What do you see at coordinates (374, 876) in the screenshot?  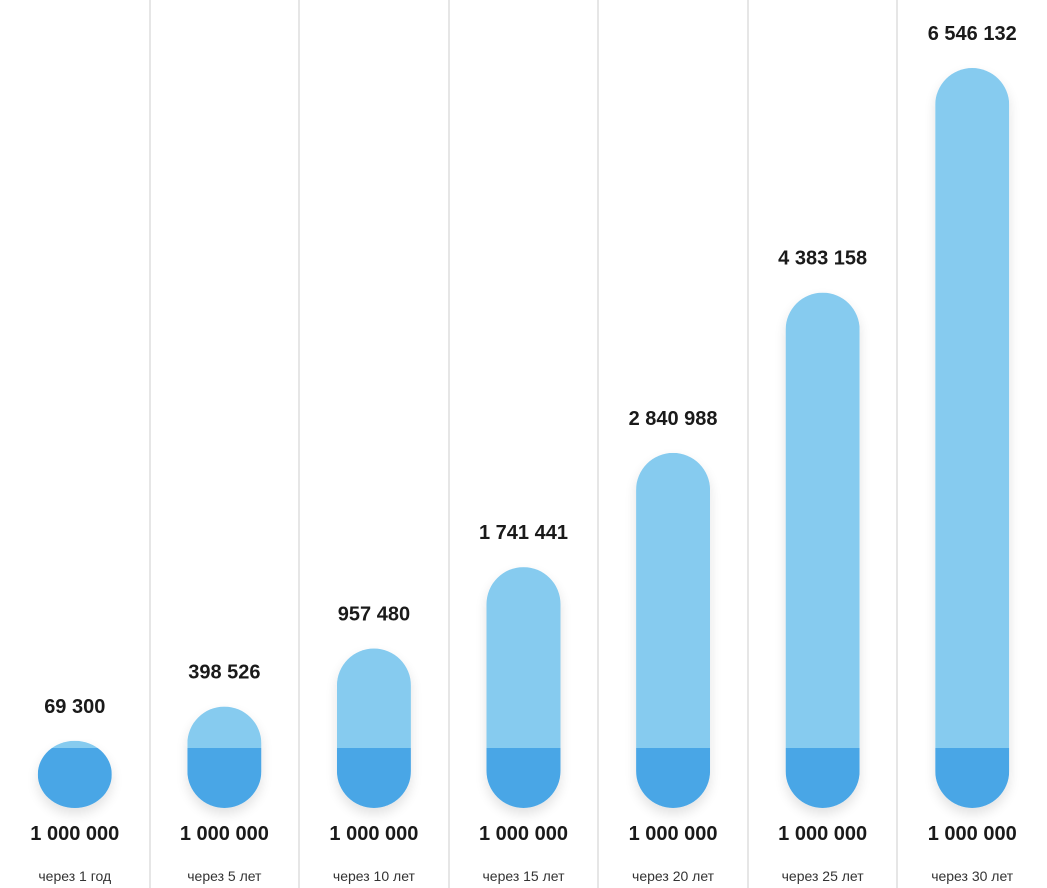 I see `category-label: через 10 лет` at bounding box center [374, 876].